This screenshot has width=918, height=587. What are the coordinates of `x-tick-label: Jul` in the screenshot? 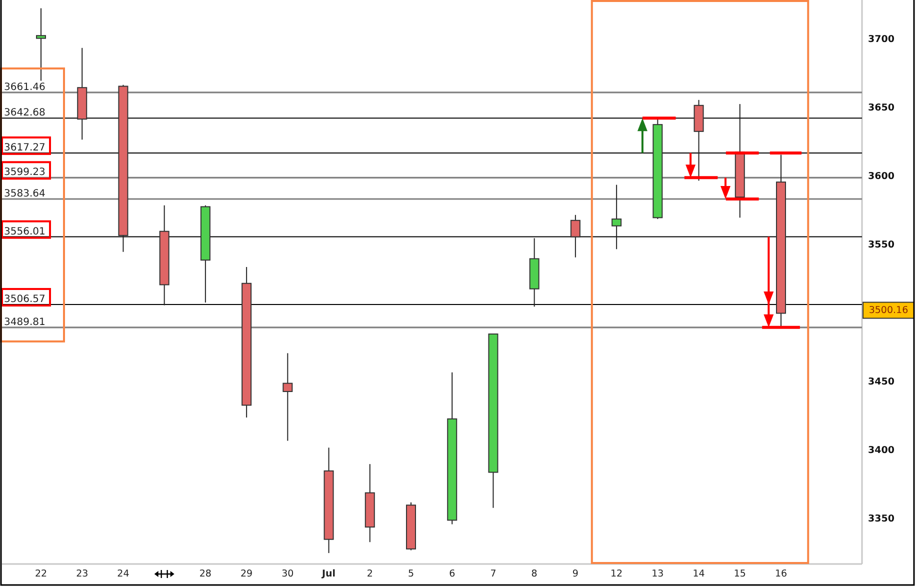 It's located at (328, 574).